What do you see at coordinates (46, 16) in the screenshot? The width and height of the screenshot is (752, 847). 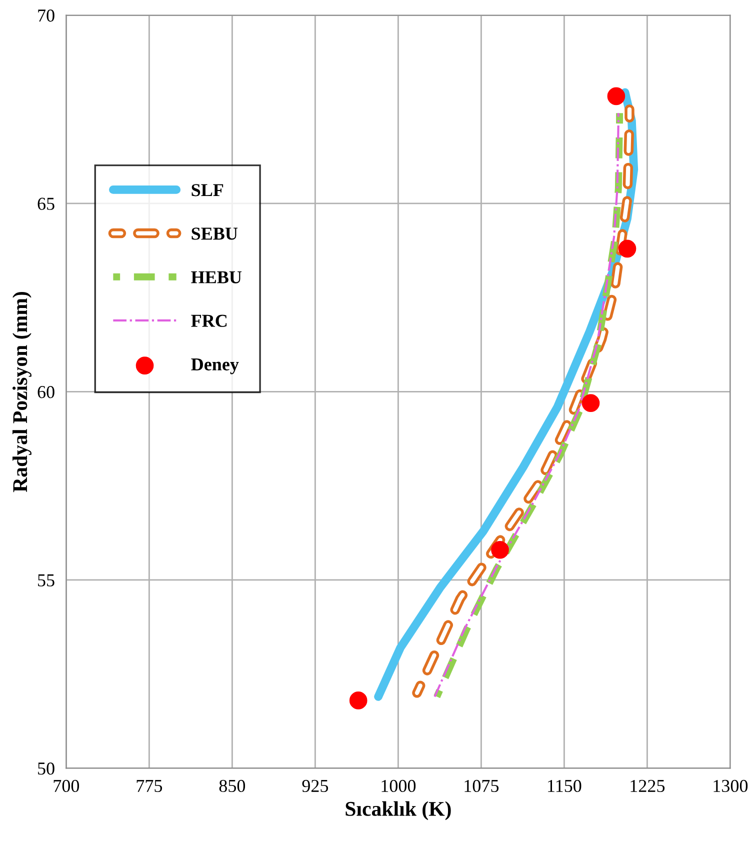 I see `y-tick-label: 70` at bounding box center [46, 16].